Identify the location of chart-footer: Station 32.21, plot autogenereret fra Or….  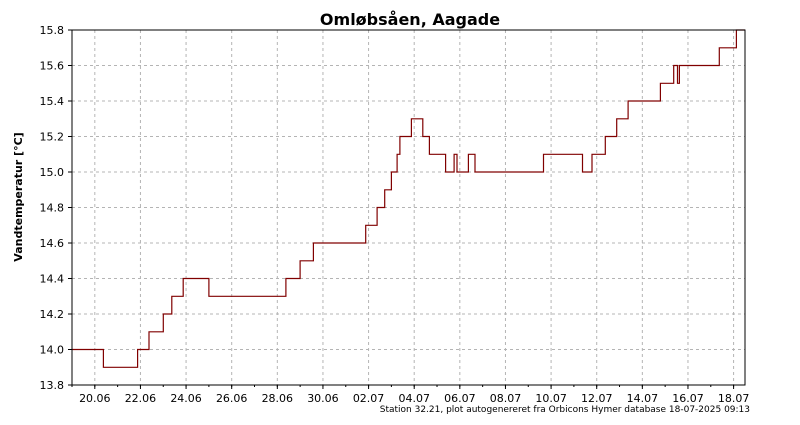
(565, 410).